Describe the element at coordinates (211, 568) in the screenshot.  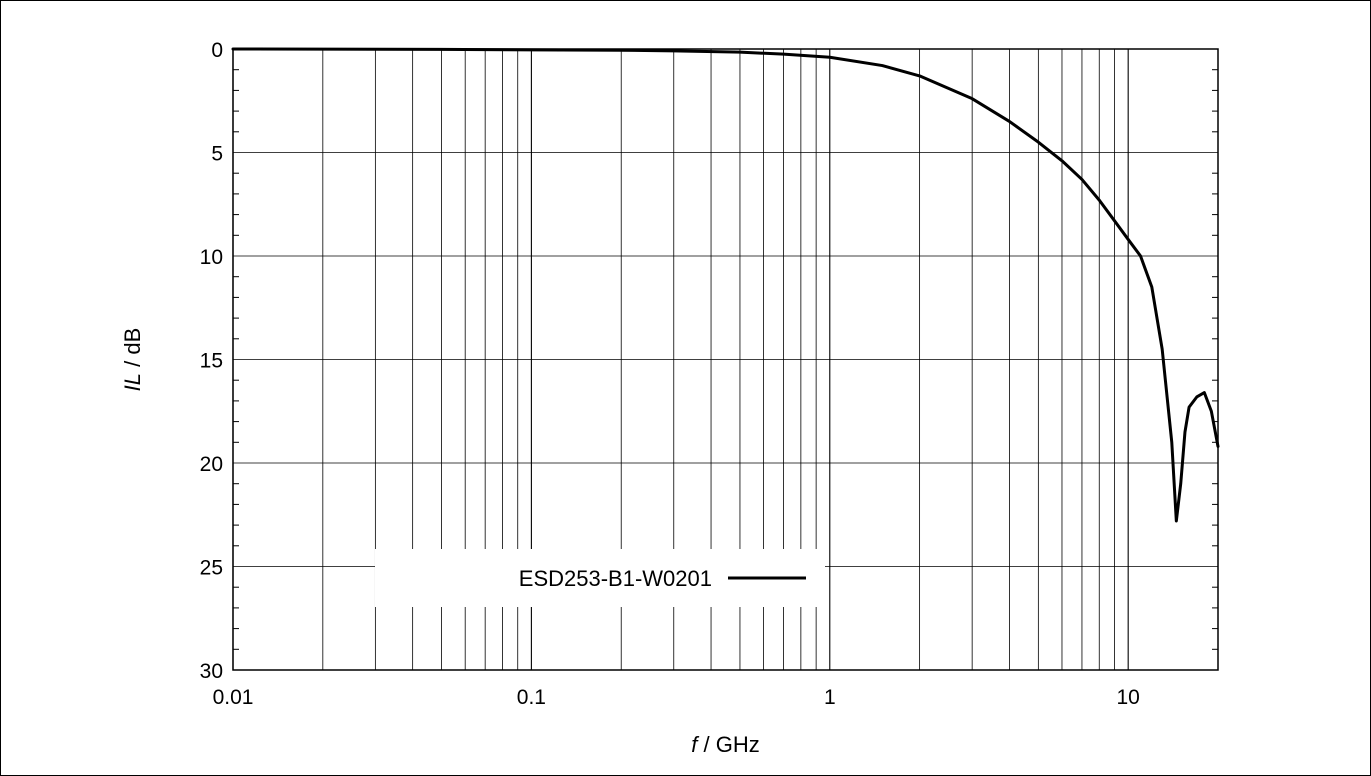
I see `y-tick-label: 25` at that location.